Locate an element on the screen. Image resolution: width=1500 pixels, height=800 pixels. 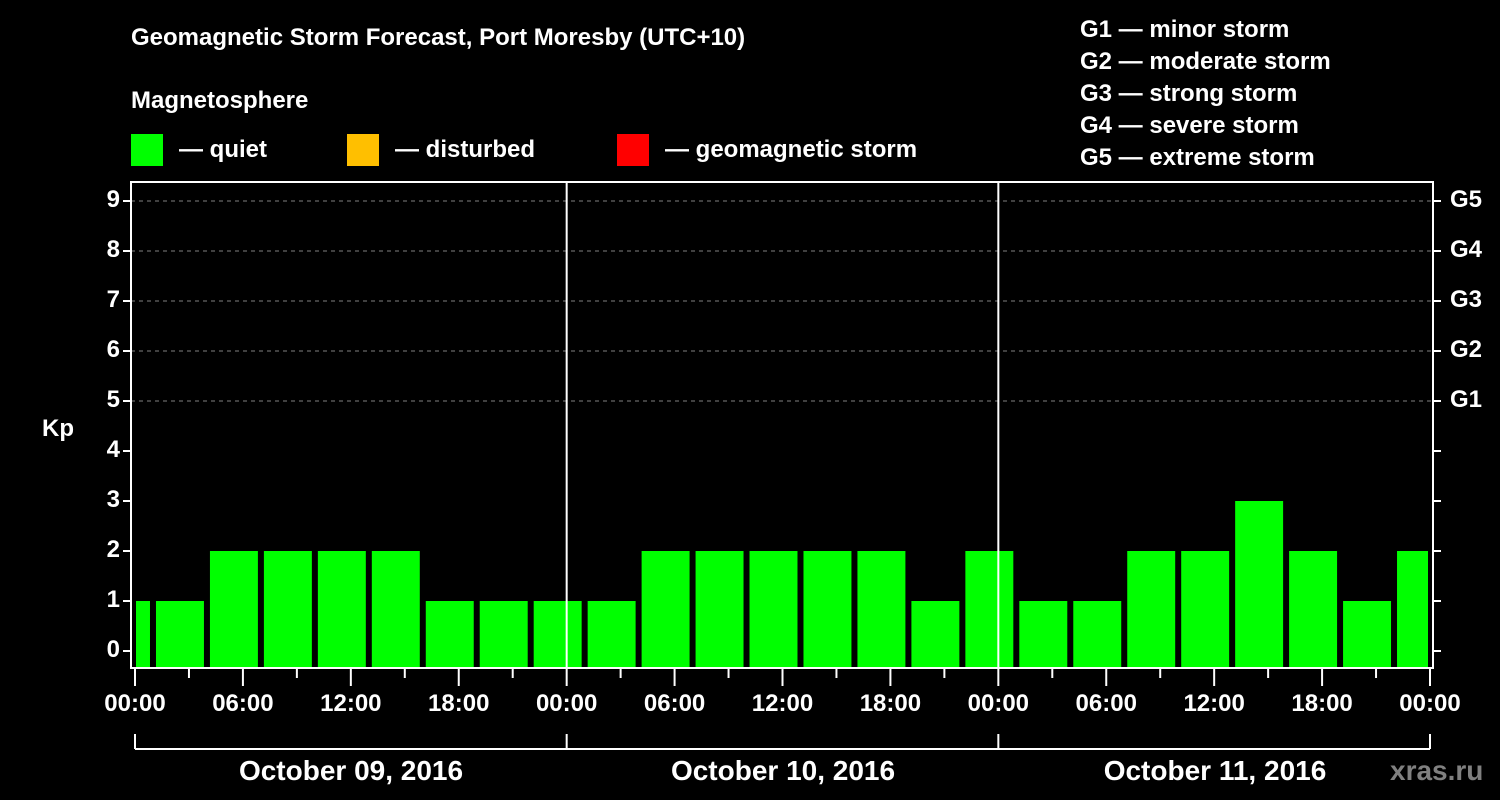
y-tick-label: 4 is located at coordinates (113, 449).